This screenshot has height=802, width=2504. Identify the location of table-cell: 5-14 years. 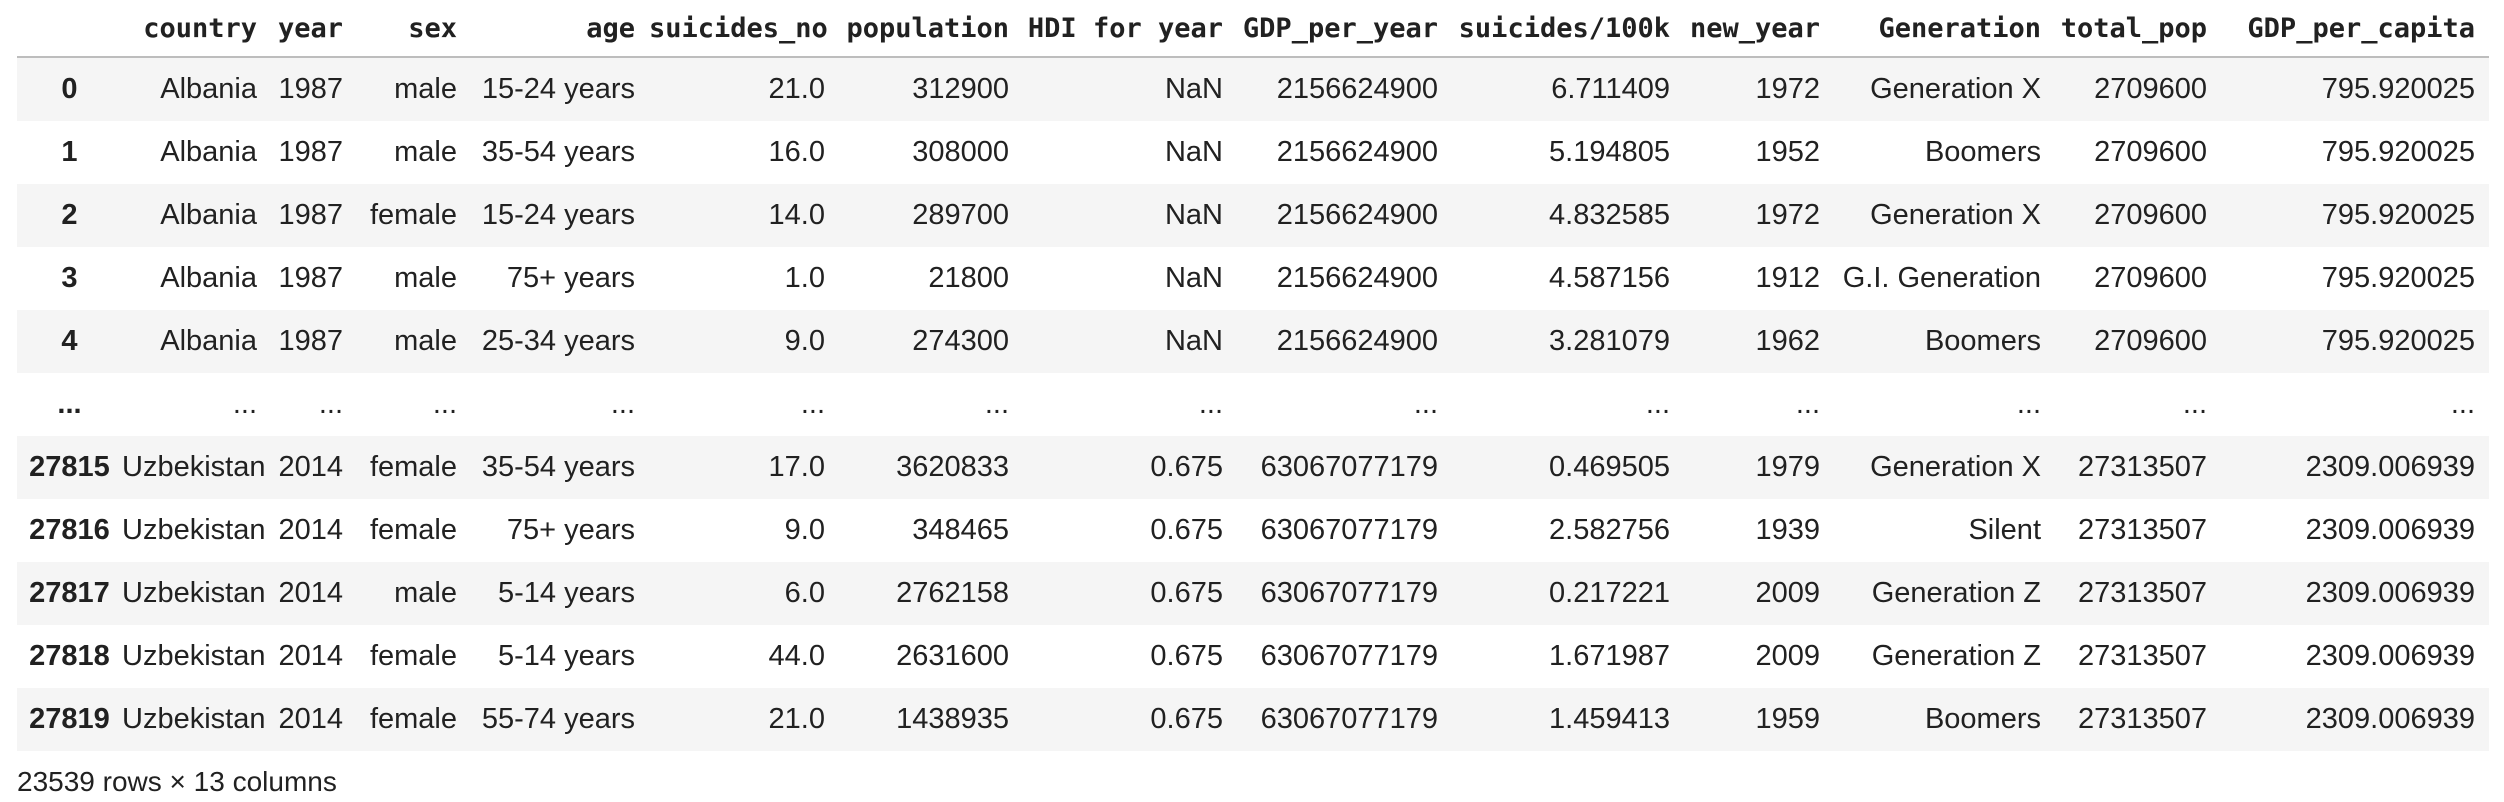
(566, 656).